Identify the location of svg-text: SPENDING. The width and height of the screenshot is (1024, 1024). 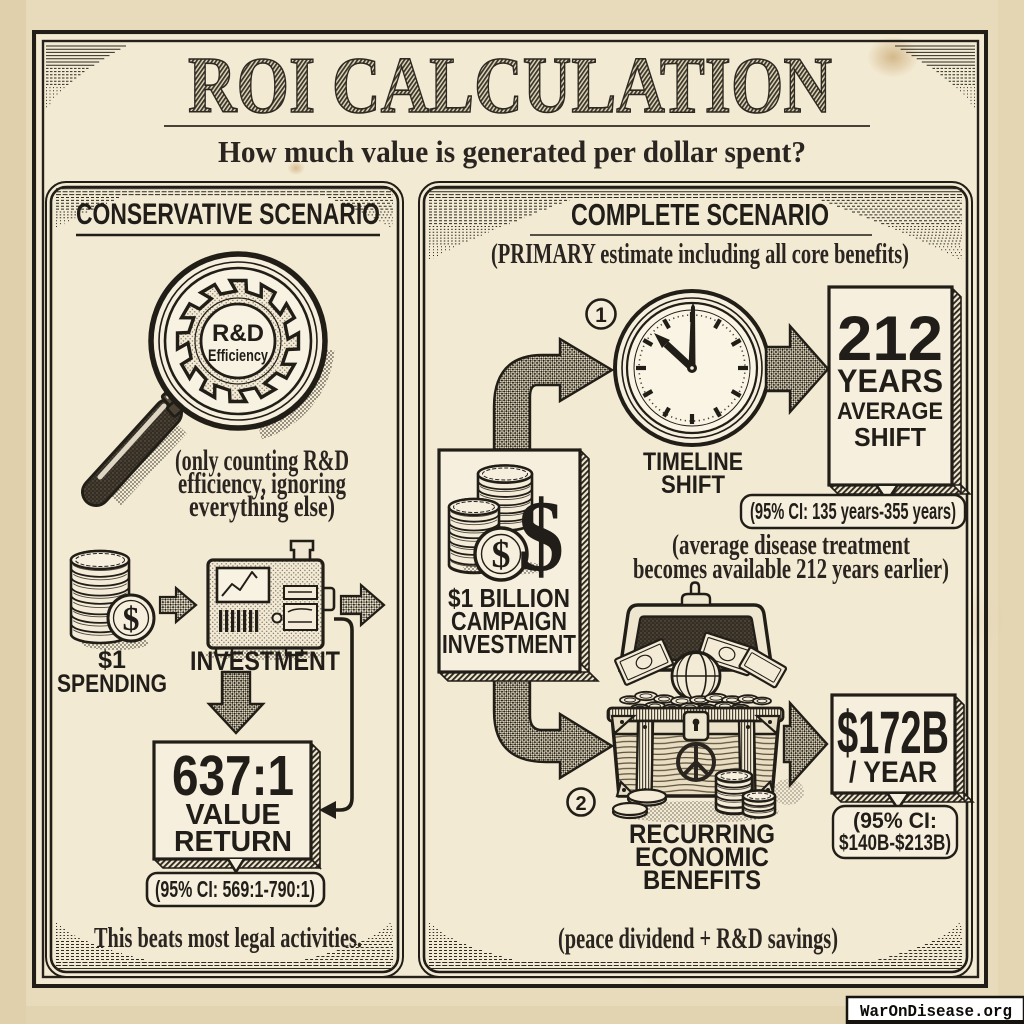
(112, 684).